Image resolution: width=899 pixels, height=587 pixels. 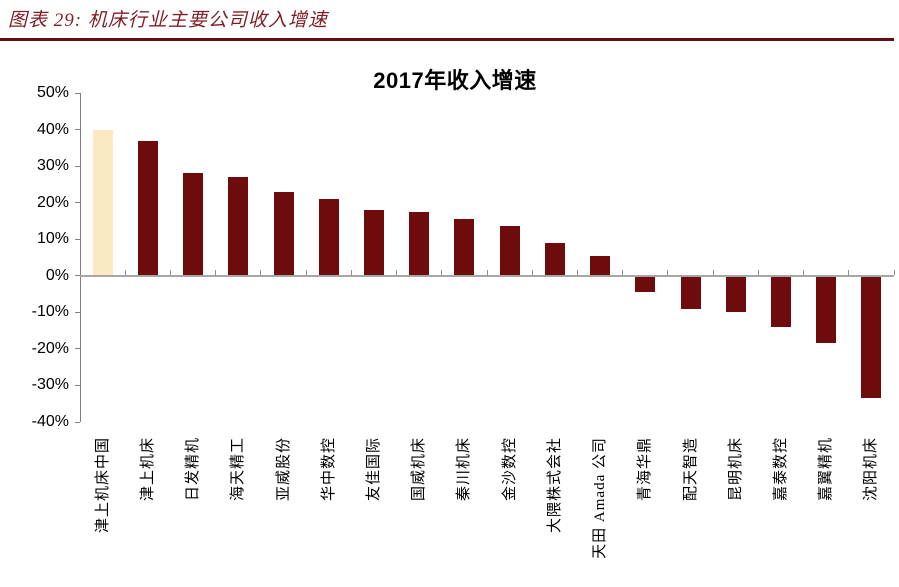 I want to click on x-axis-category-label: 津上机床, so click(x=147, y=469).